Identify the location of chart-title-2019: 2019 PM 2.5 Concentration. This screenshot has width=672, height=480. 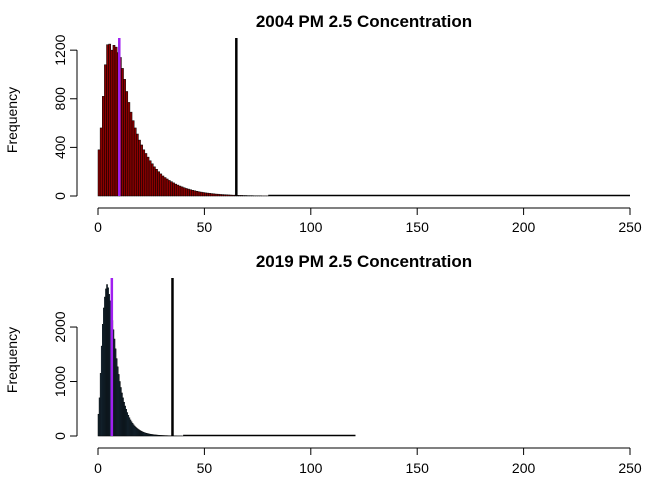
(364, 261).